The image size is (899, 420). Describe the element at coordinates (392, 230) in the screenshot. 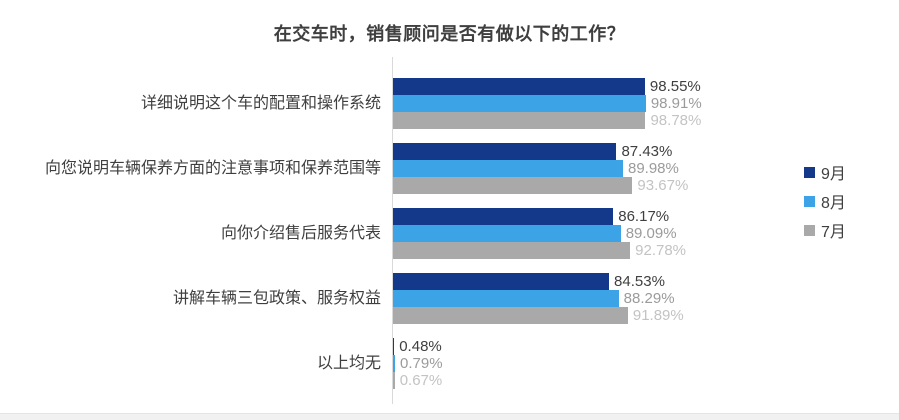

I see `y-axis-line` at that location.